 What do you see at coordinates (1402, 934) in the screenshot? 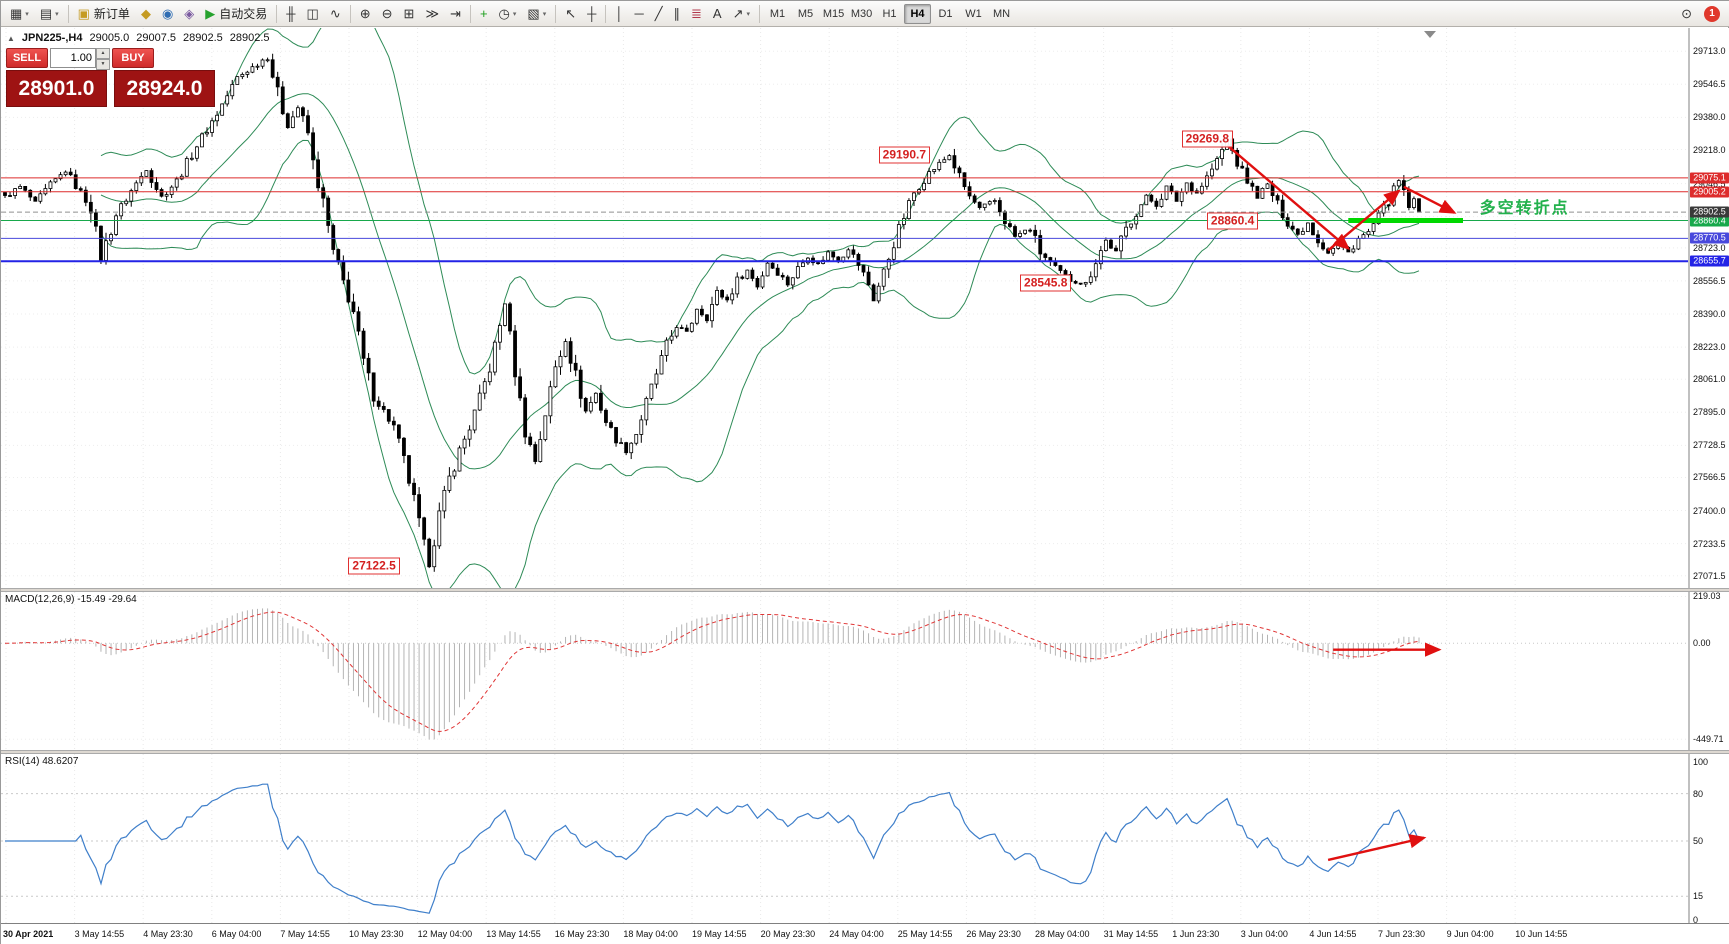
I see `time-axis-label: 7 Jun 23:30` at bounding box center [1402, 934].